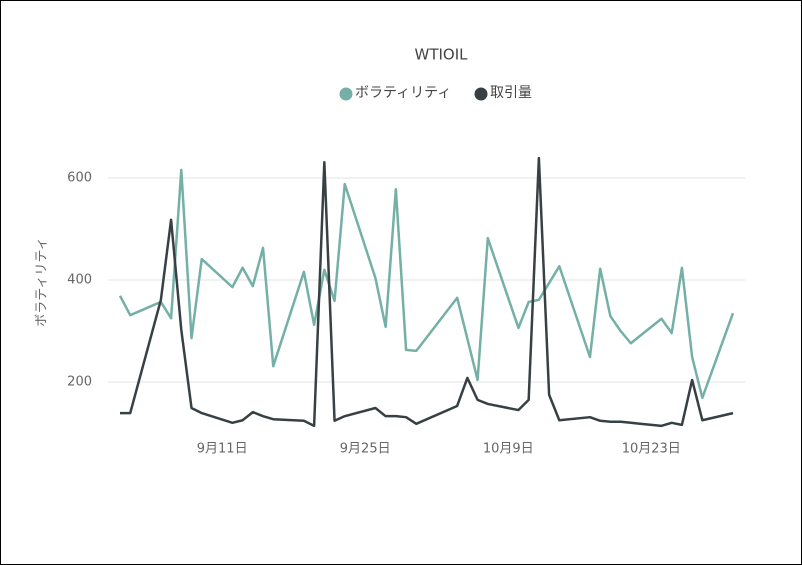  What do you see at coordinates (365, 449) in the screenshot?
I see `x-tick-label: 9月25日` at bounding box center [365, 449].